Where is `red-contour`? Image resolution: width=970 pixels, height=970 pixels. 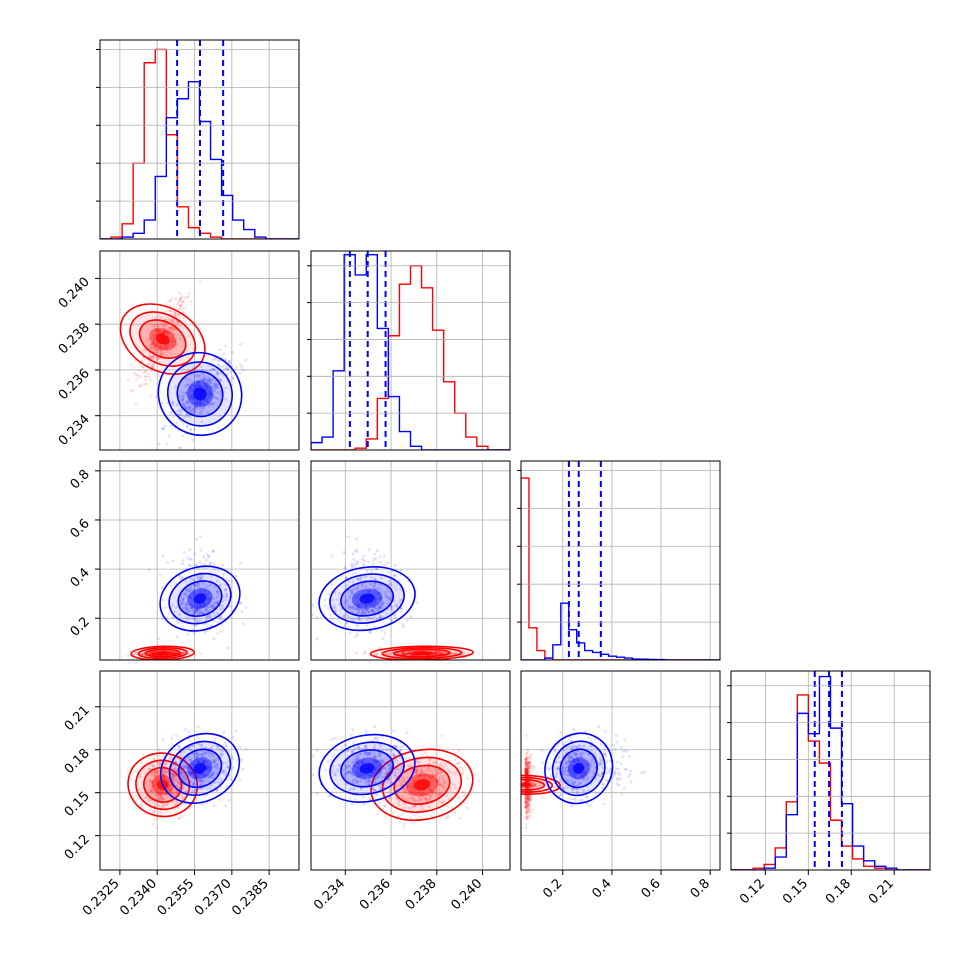
red-contour is located at coordinates (162, 339).